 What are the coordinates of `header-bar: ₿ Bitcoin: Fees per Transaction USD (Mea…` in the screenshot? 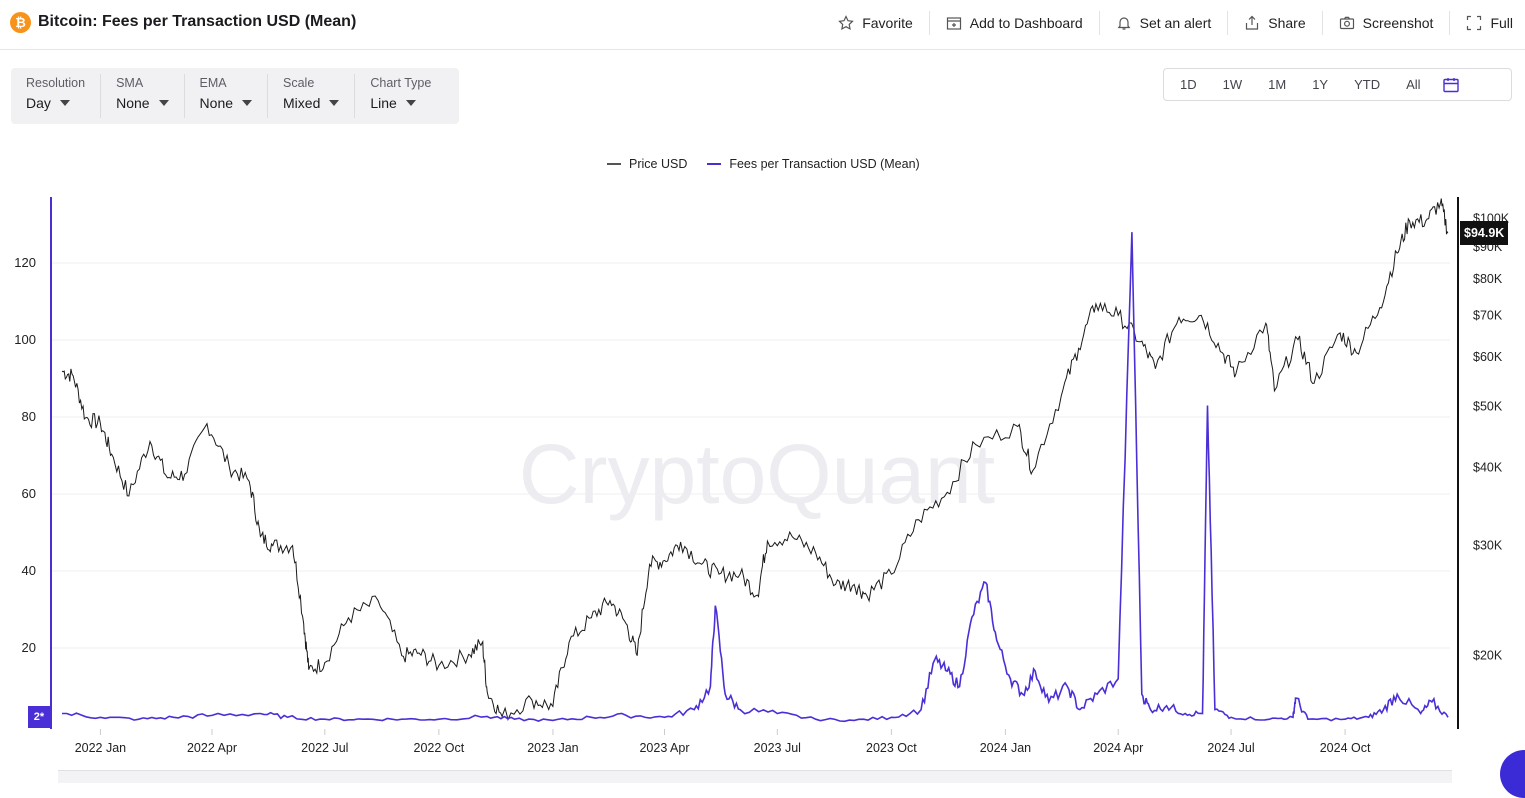 It's located at (762, 25).